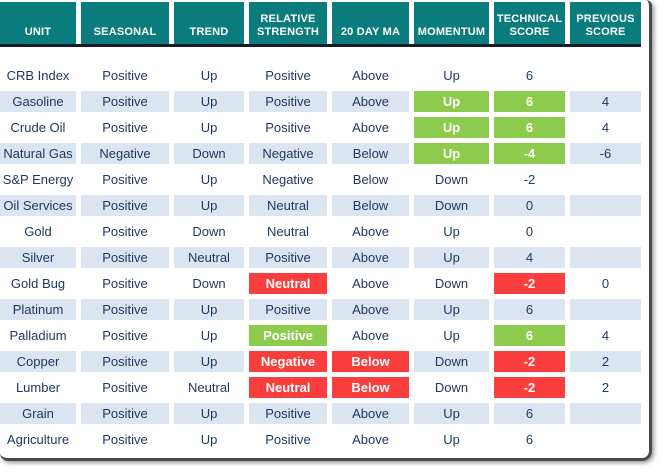  What do you see at coordinates (605, 387) in the screenshot?
I see `table-cell: 2` at bounding box center [605, 387].